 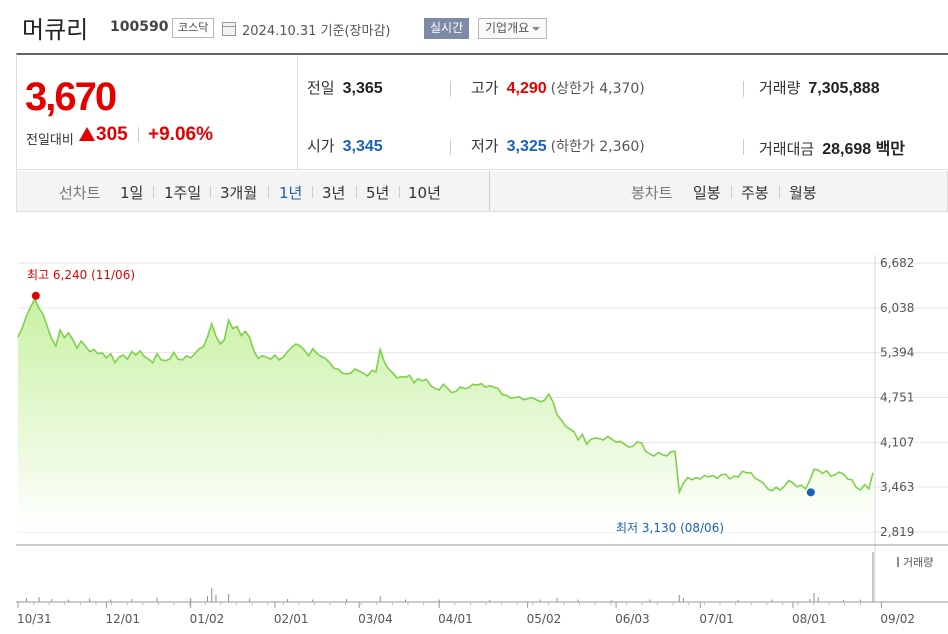 What do you see at coordinates (844, 88) in the screenshot?
I see `stat-value: 7,305,888` at bounding box center [844, 88].